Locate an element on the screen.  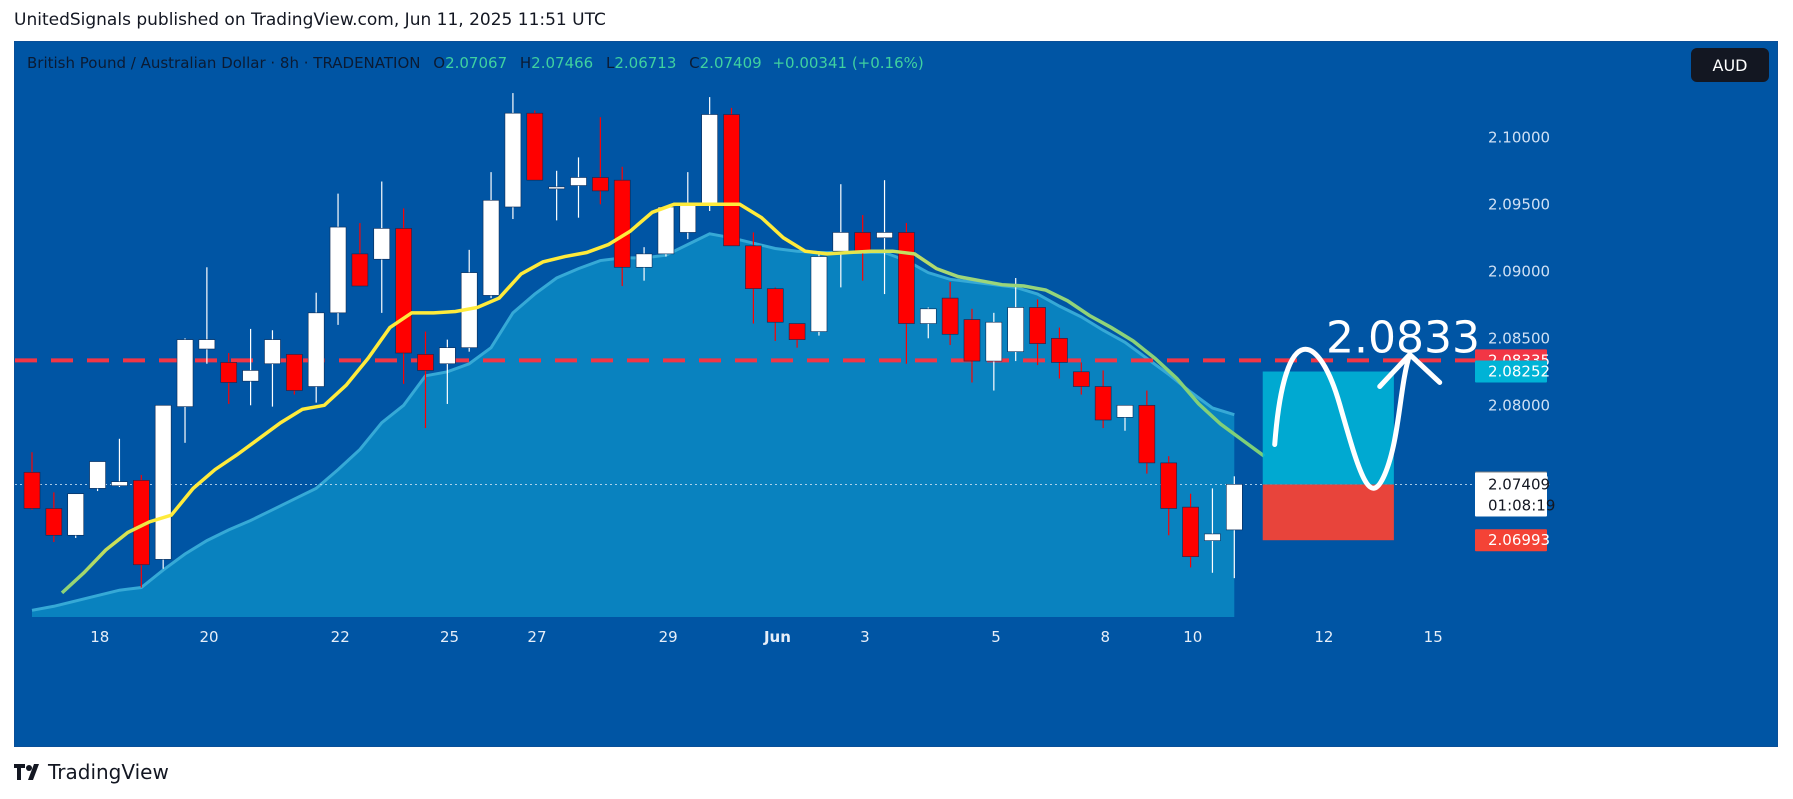
projection-wave is located at coordinates (1342, 418).